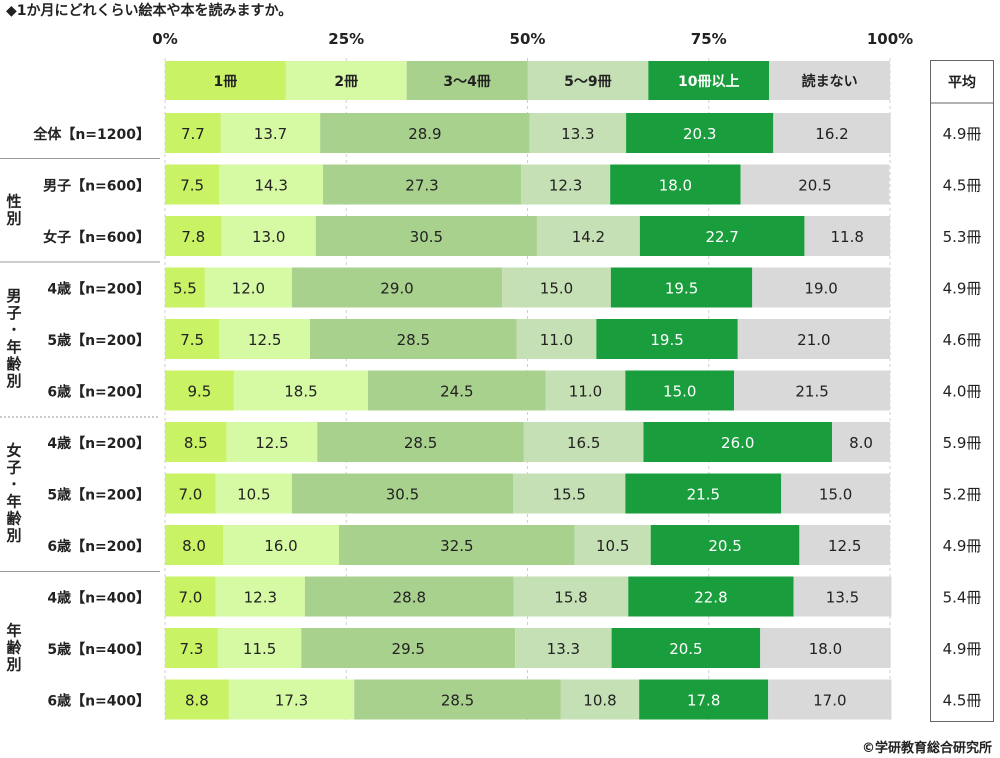  What do you see at coordinates (346, 39) in the screenshot?
I see `x-tick-label: 25%` at bounding box center [346, 39].